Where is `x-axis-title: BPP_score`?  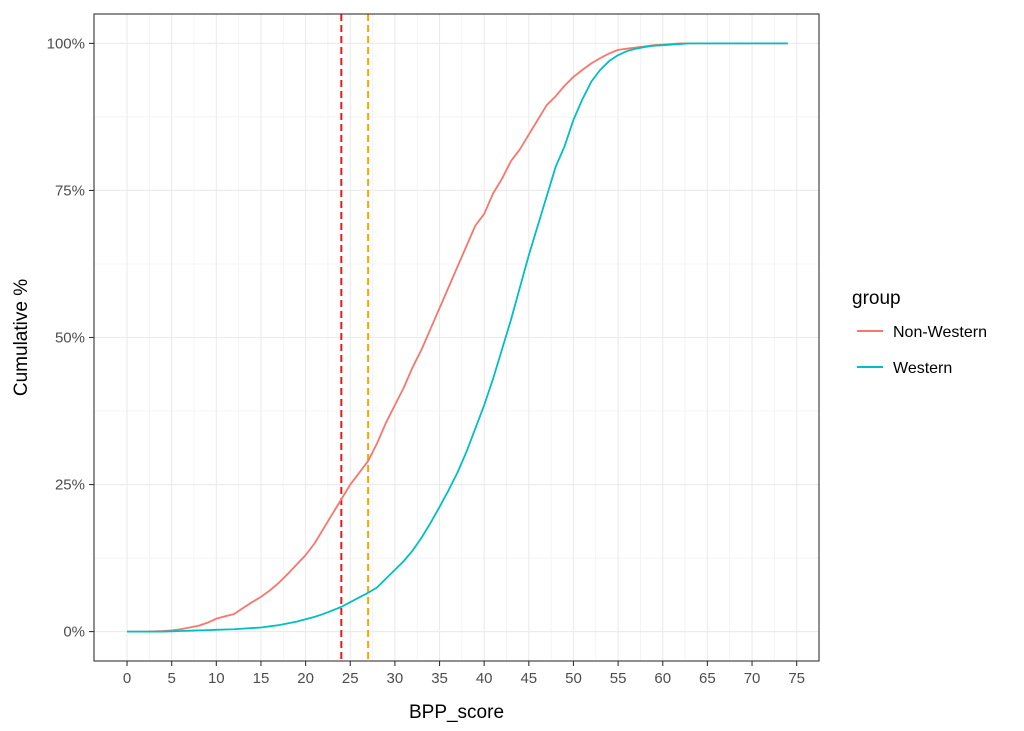 x-axis-title: BPP_score is located at coordinates (456, 712).